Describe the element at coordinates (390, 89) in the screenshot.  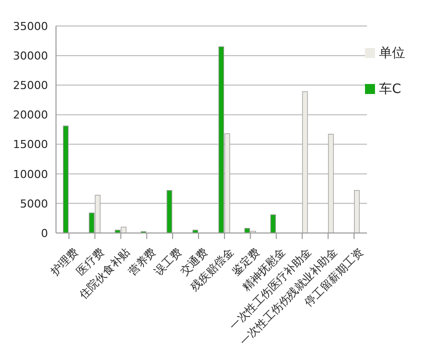
I see `legend-label: 车C` at that location.